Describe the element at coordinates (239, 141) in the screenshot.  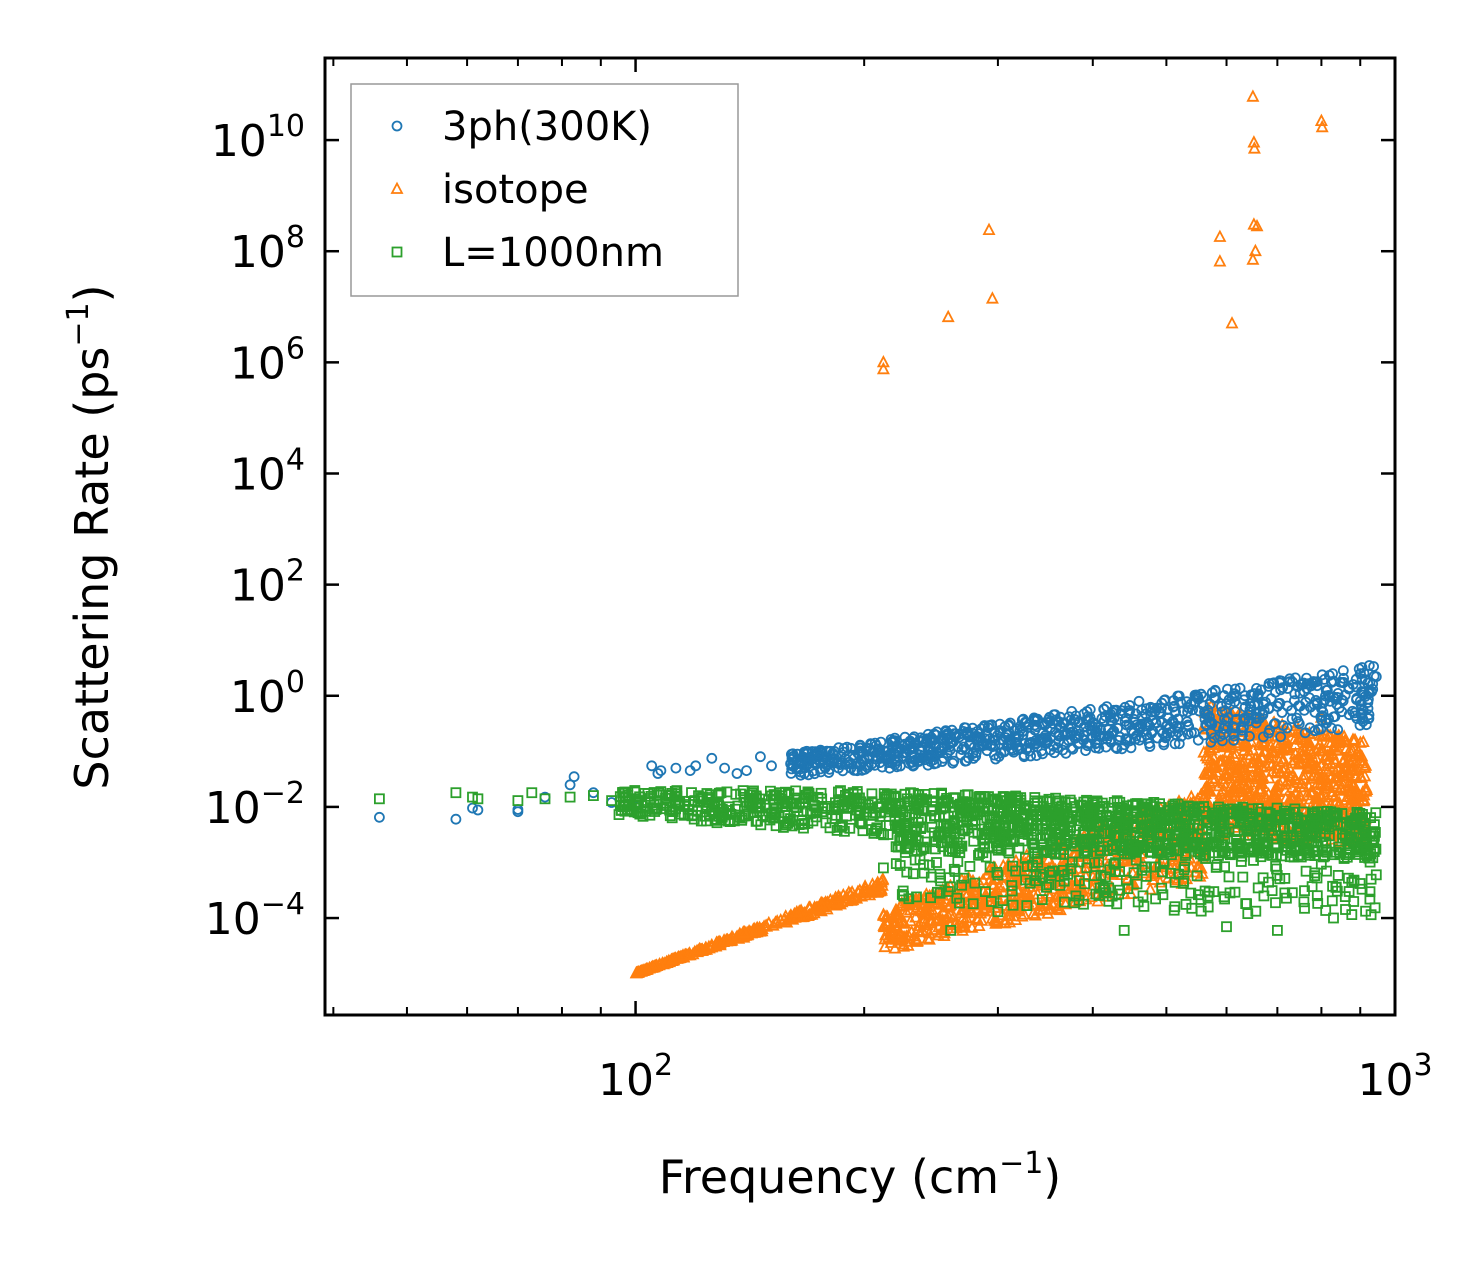
I see `y-tick-label-base: 10` at that location.